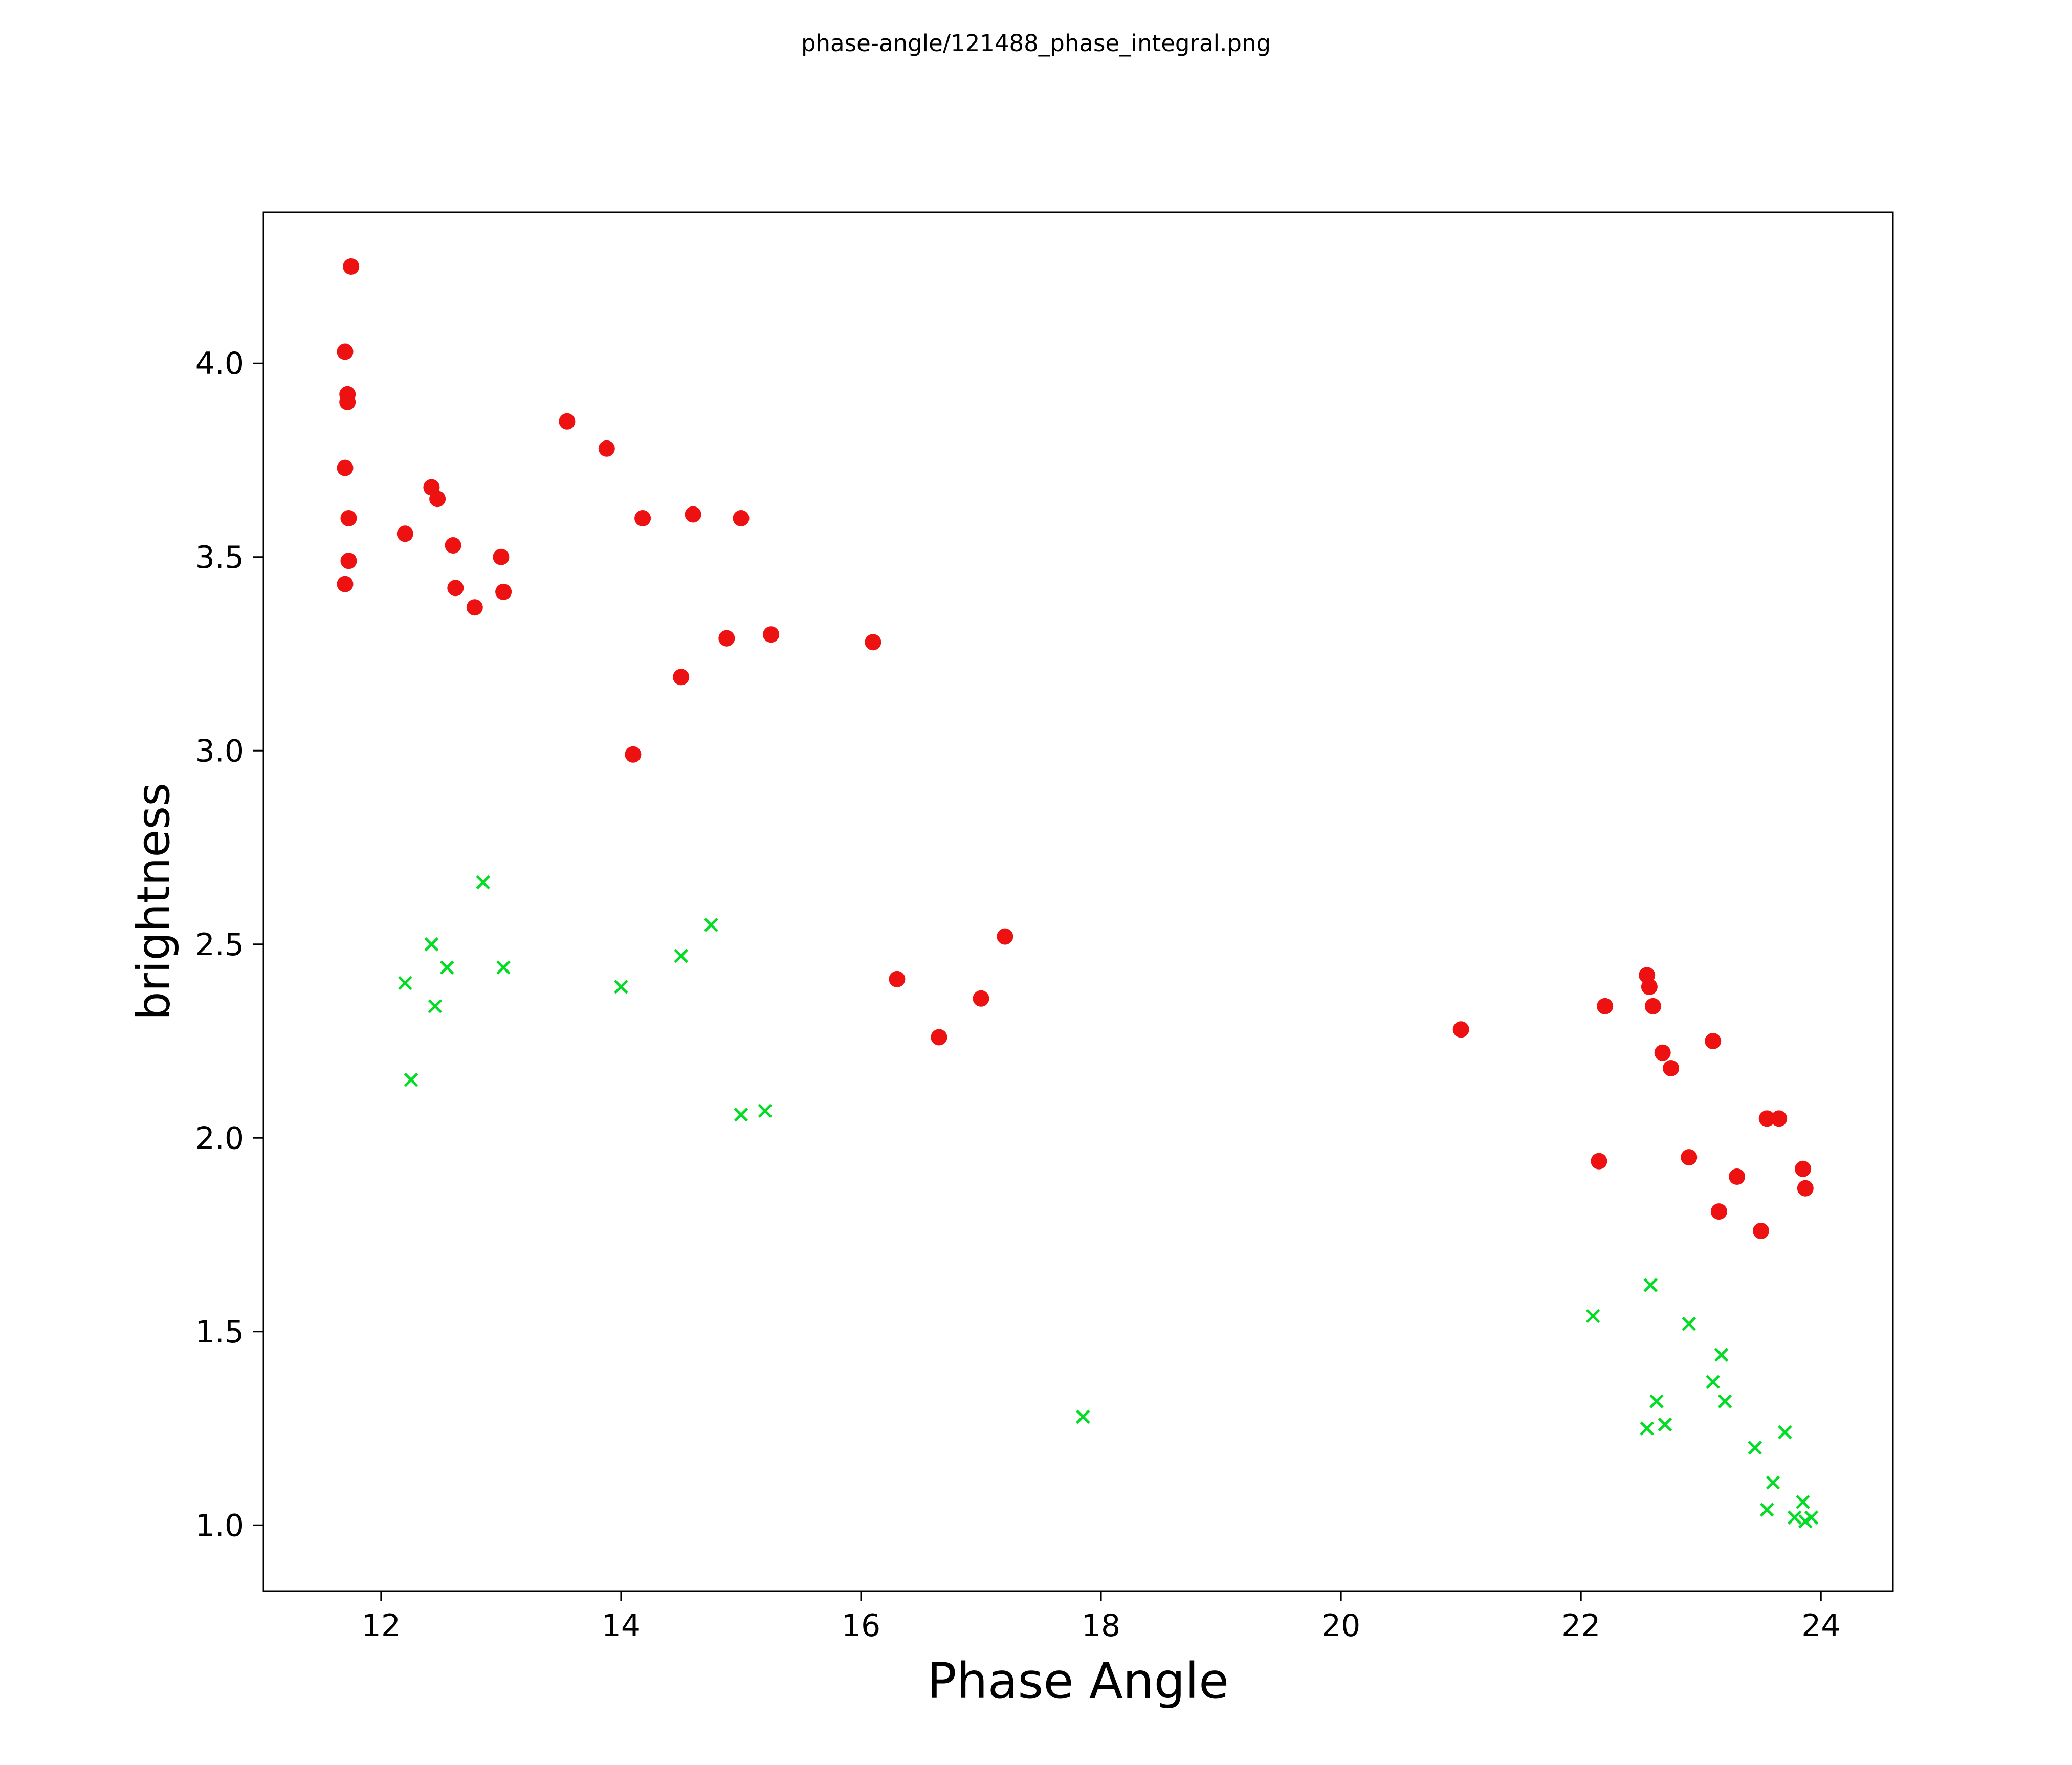 This screenshot has height=1765, width=2072. Describe the element at coordinates (1101, 1626) in the screenshot. I see `x-tick-label: 18` at that location.